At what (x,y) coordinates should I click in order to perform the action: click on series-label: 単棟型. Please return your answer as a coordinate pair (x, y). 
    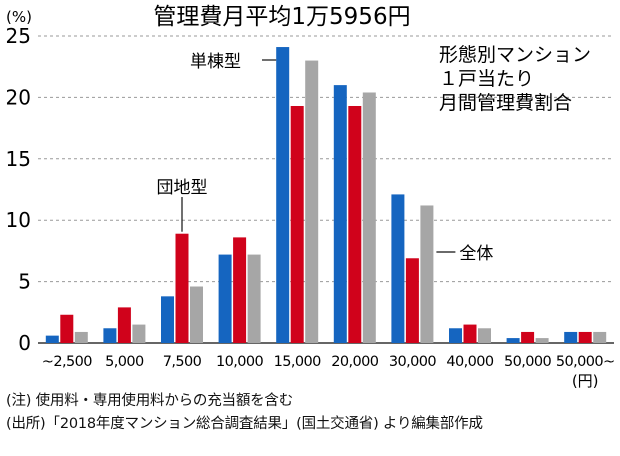
    Looking at the image, I should click on (215, 62).